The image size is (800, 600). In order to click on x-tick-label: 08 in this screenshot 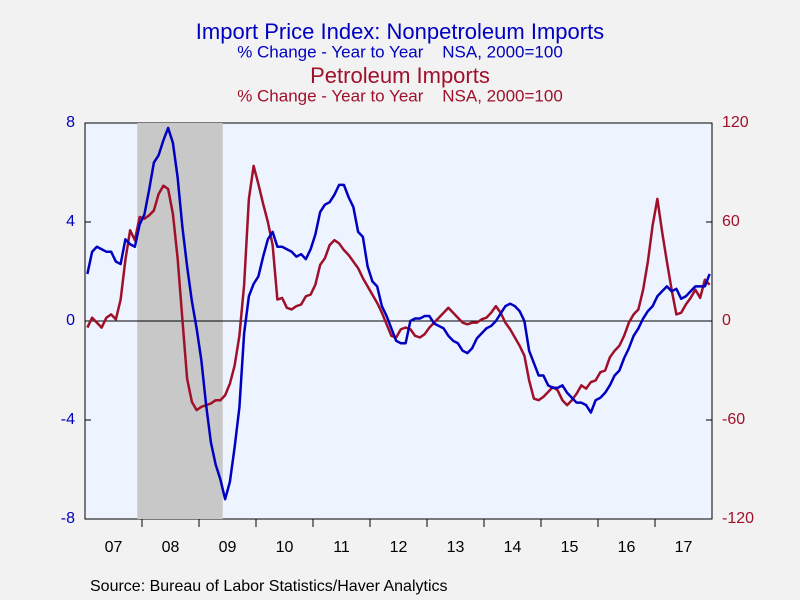, I will do `click(171, 547)`.